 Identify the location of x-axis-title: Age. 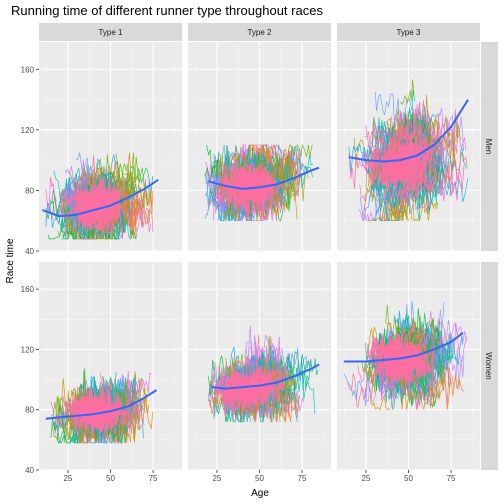
(260, 493).